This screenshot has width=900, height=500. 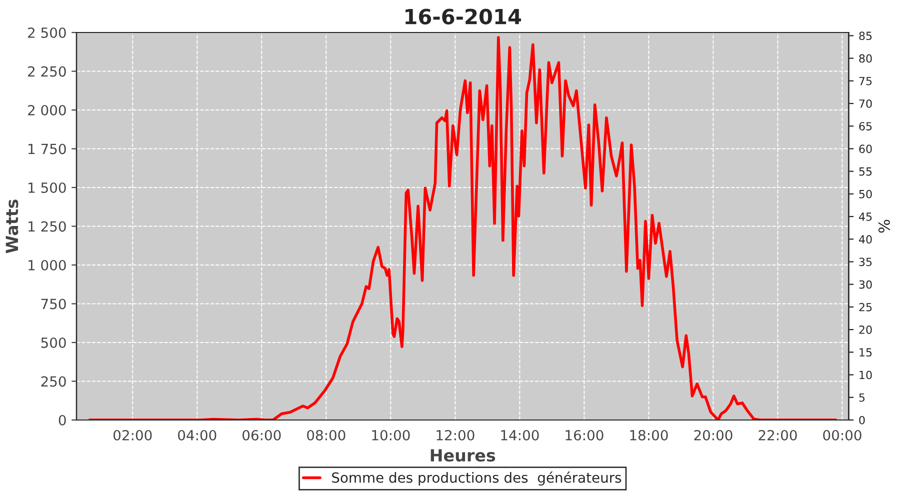 What do you see at coordinates (865, 330) in the screenshot?
I see `y2-tick-label: 20` at bounding box center [865, 330].